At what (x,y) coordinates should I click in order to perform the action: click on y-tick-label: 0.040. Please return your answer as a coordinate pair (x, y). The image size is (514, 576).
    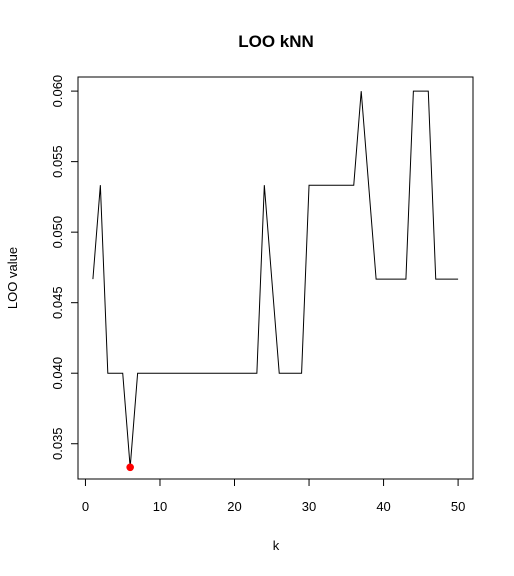
    Looking at the image, I should click on (57, 373).